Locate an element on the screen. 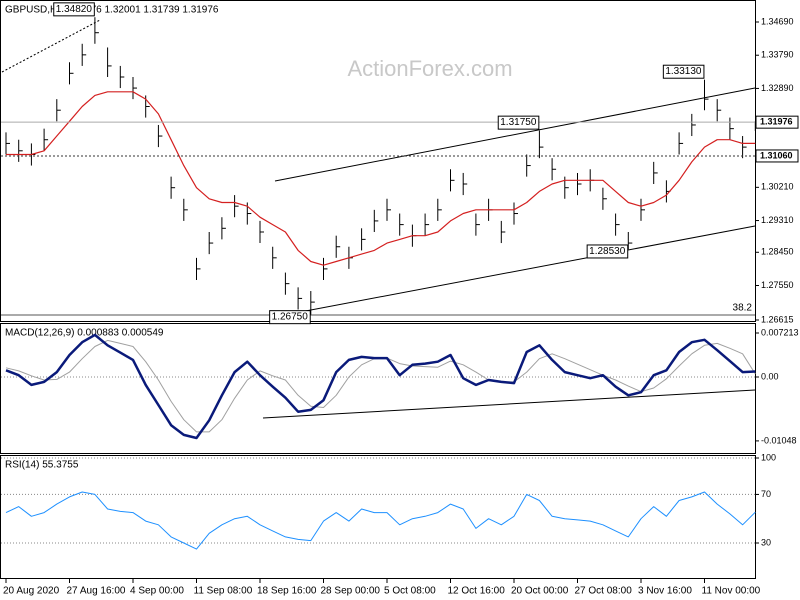  x-tick-label: 20 Aug 2020 is located at coordinates (31, 591).